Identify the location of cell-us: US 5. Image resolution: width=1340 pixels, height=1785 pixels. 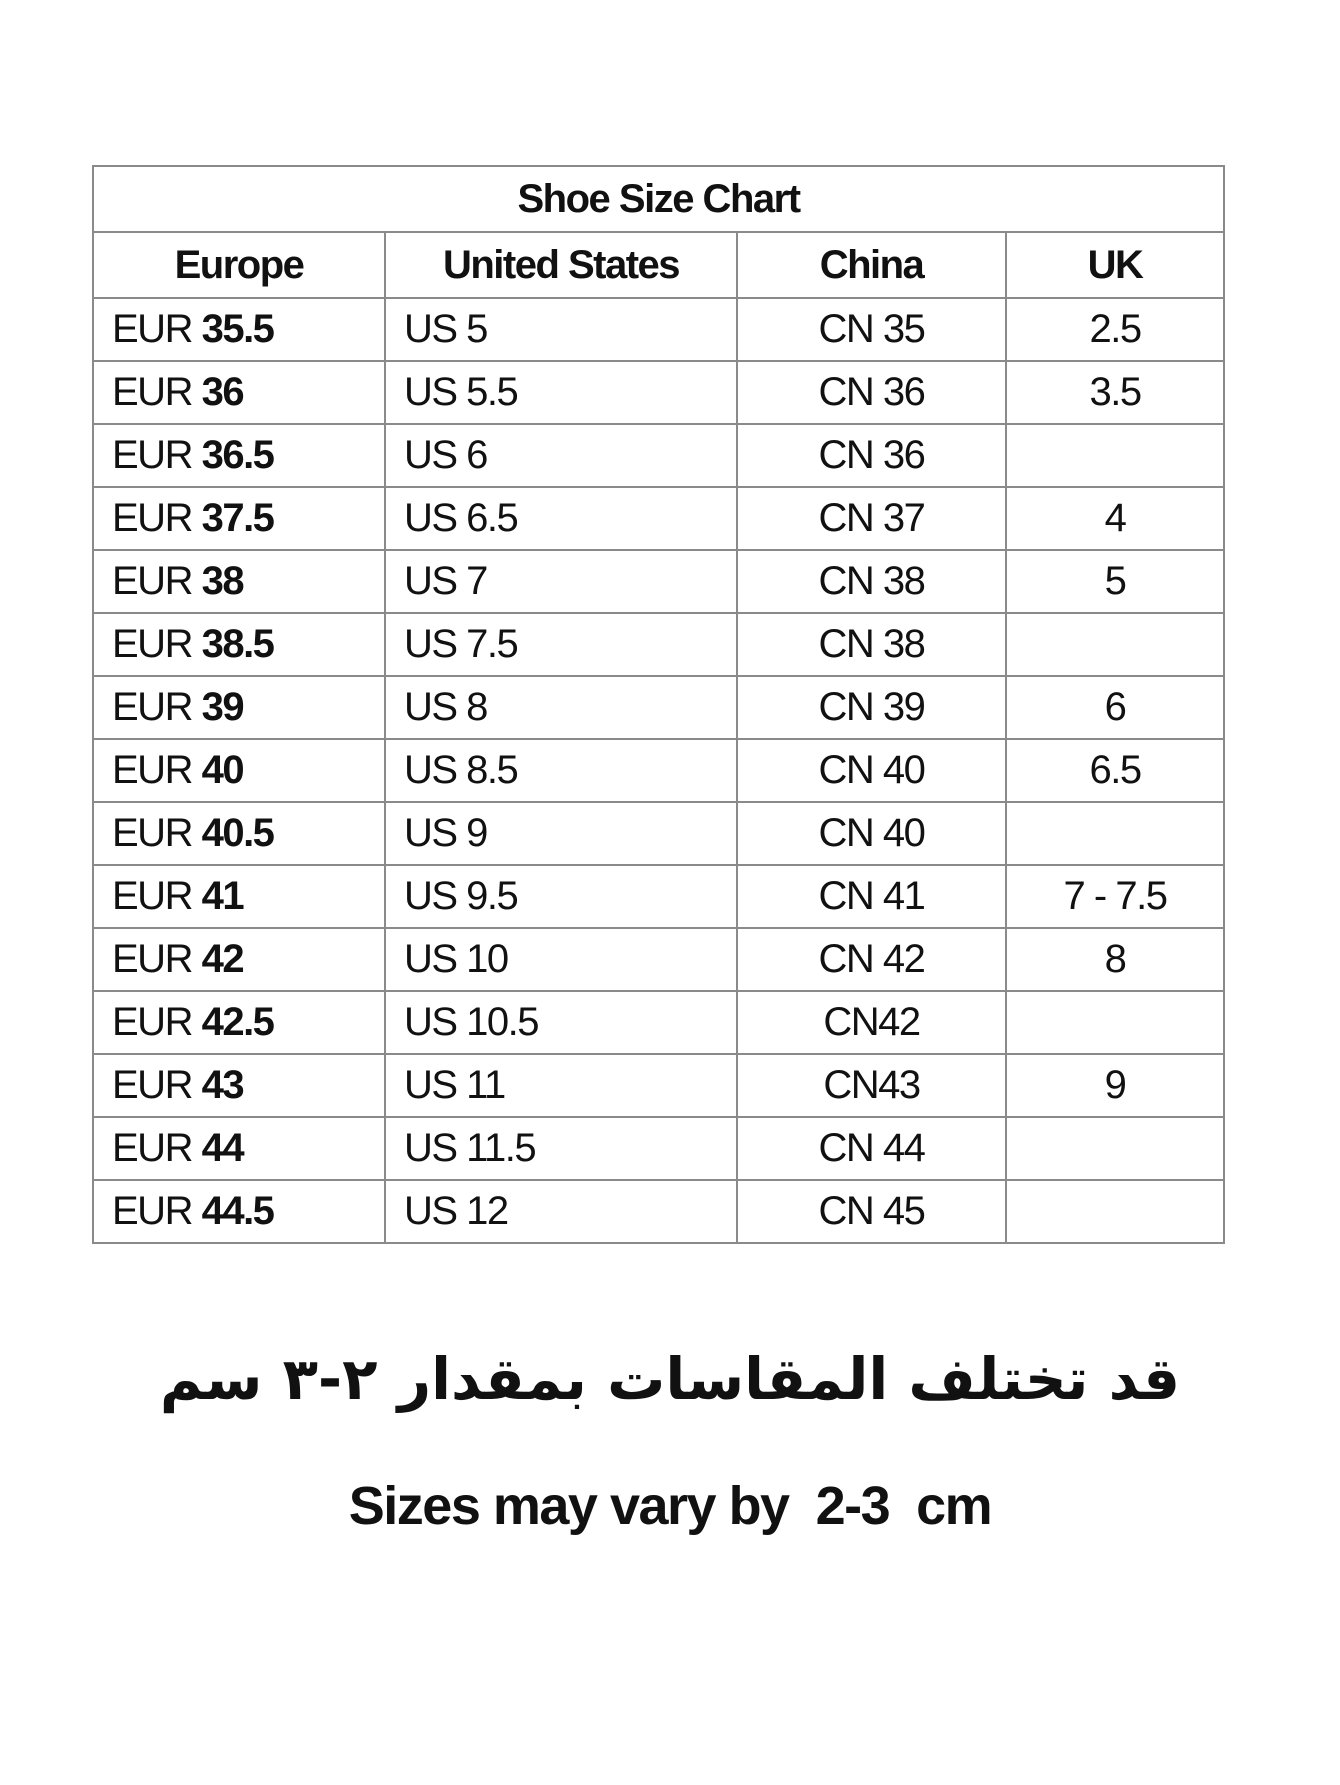
(561, 329).